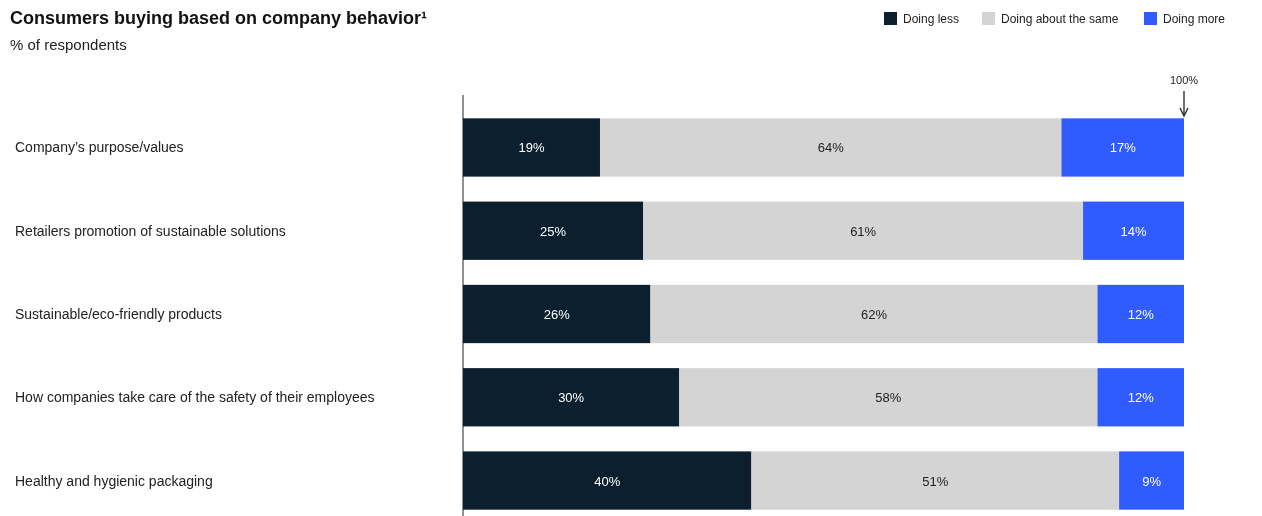 The width and height of the screenshot is (1262, 516). I want to click on data-label: 61%, so click(863, 231).